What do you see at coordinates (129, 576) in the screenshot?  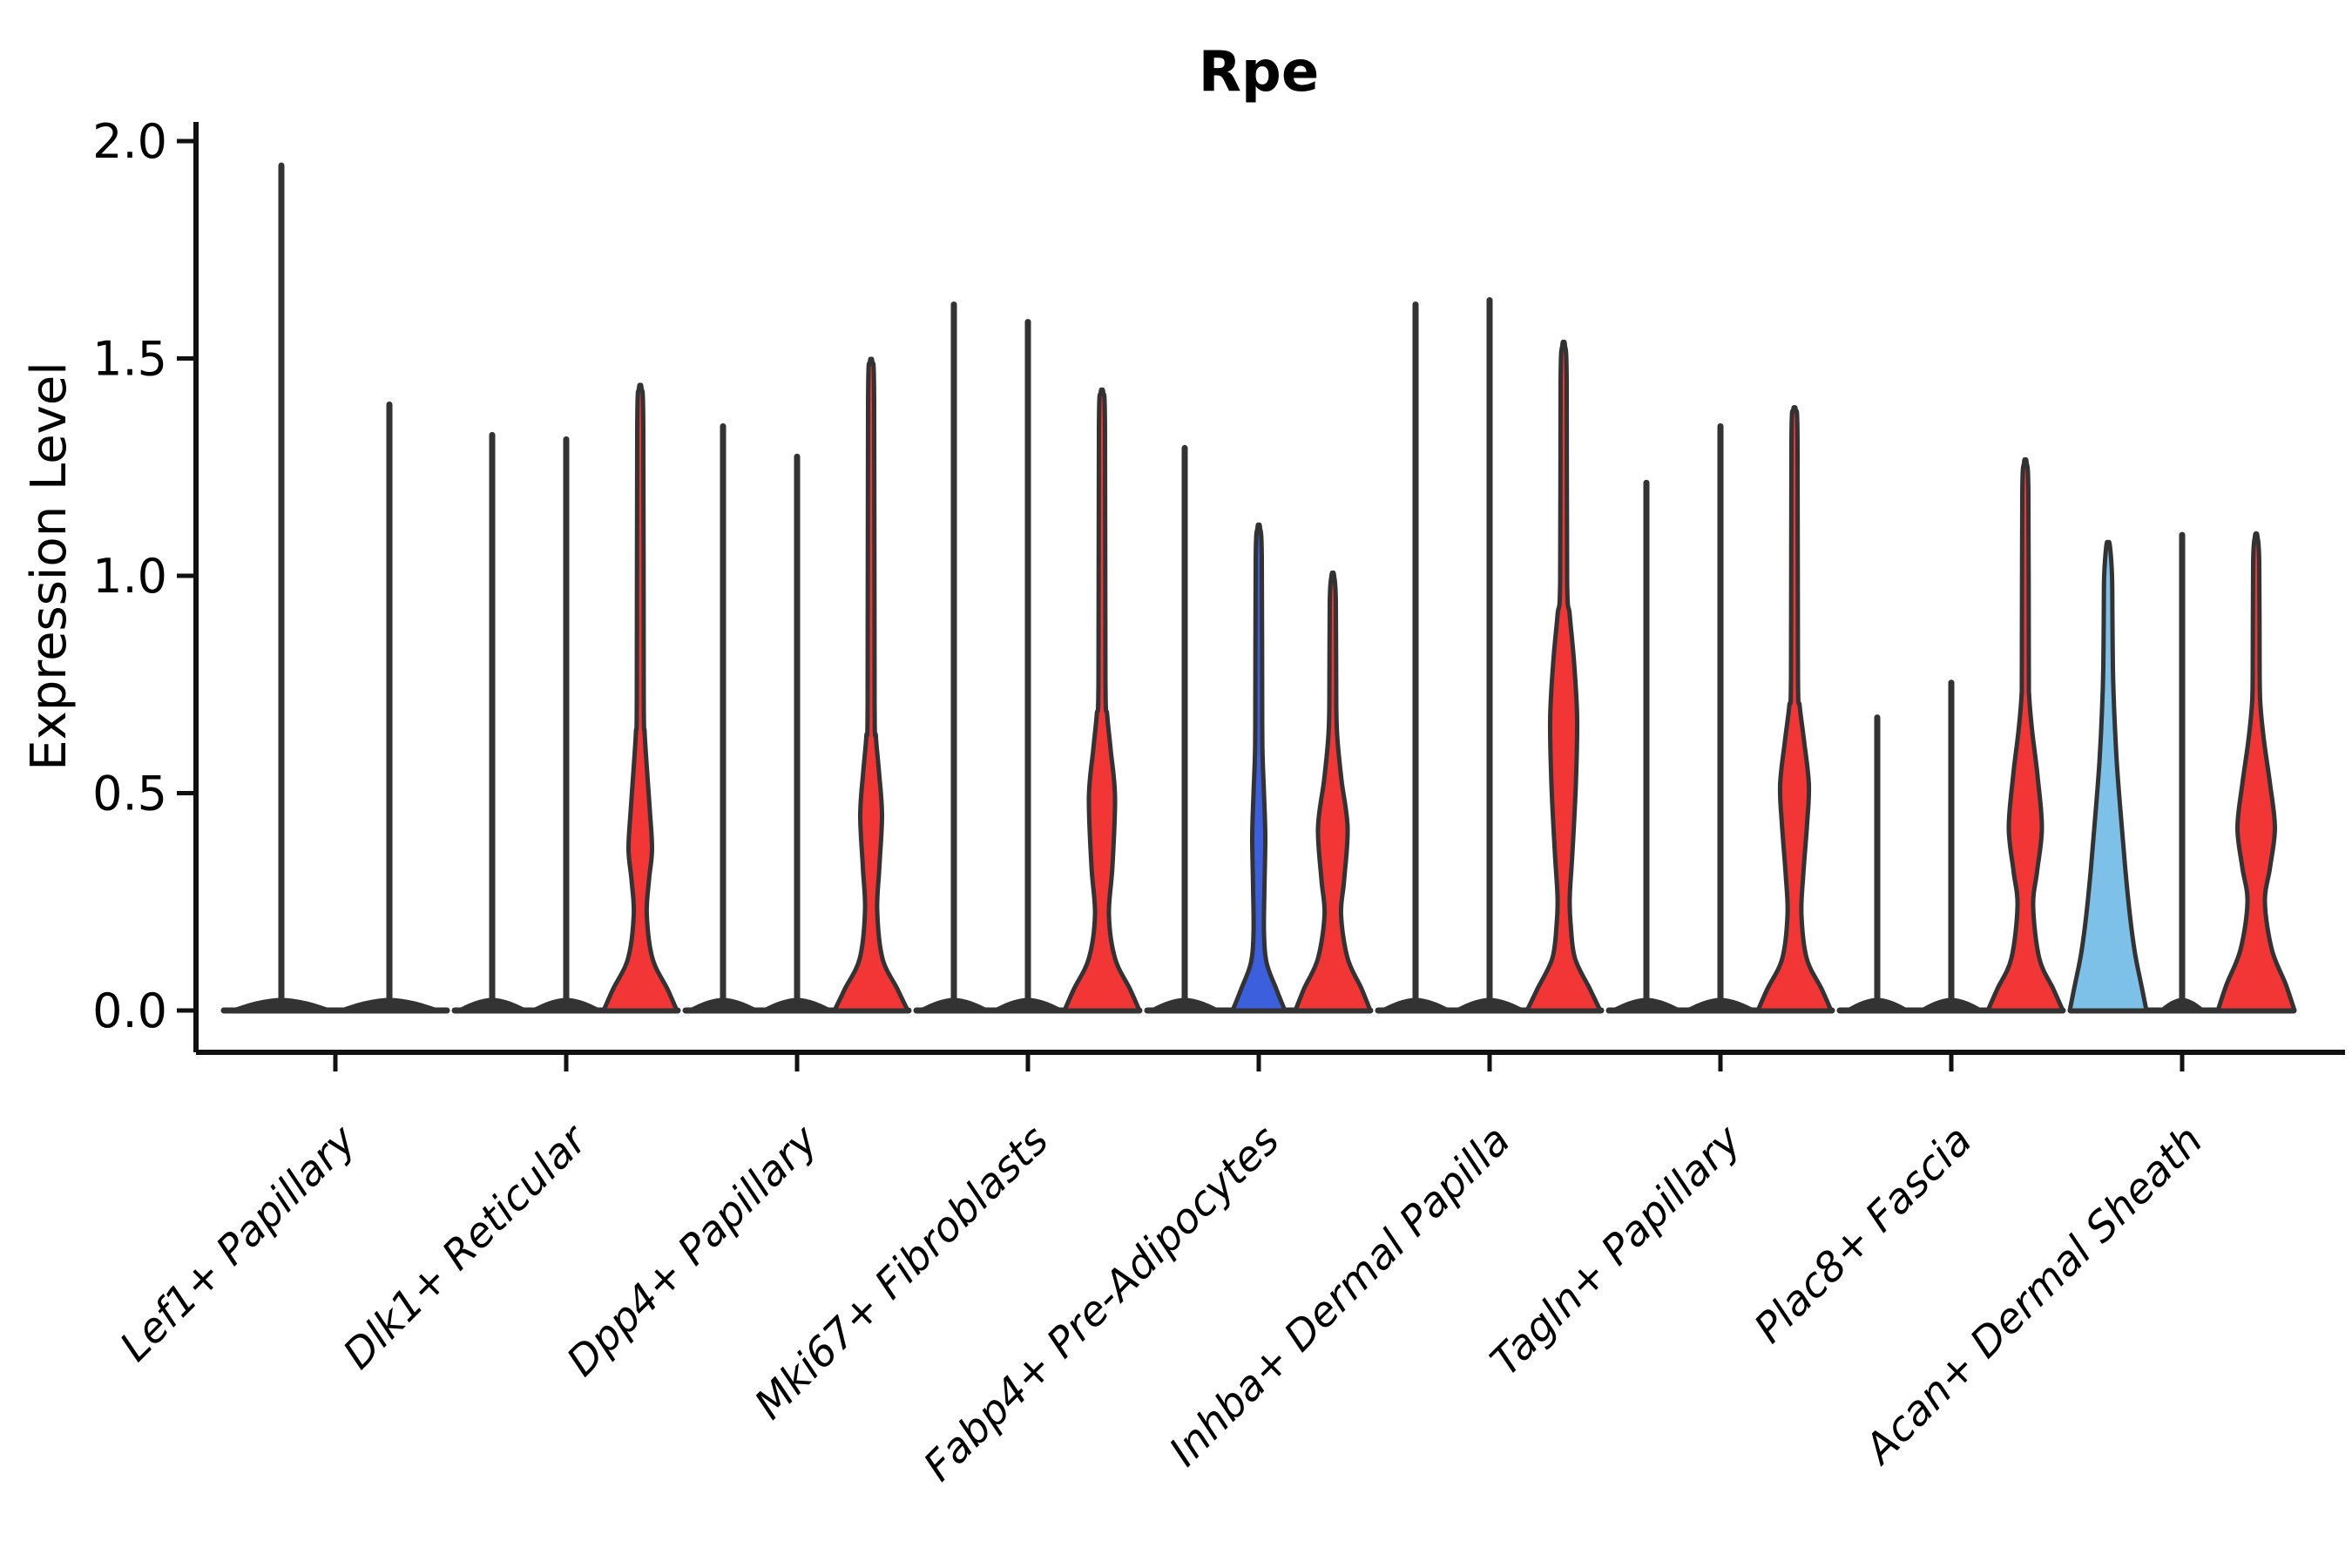 I see `y-tick-label: 1.0` at bounding box center [129, 576].